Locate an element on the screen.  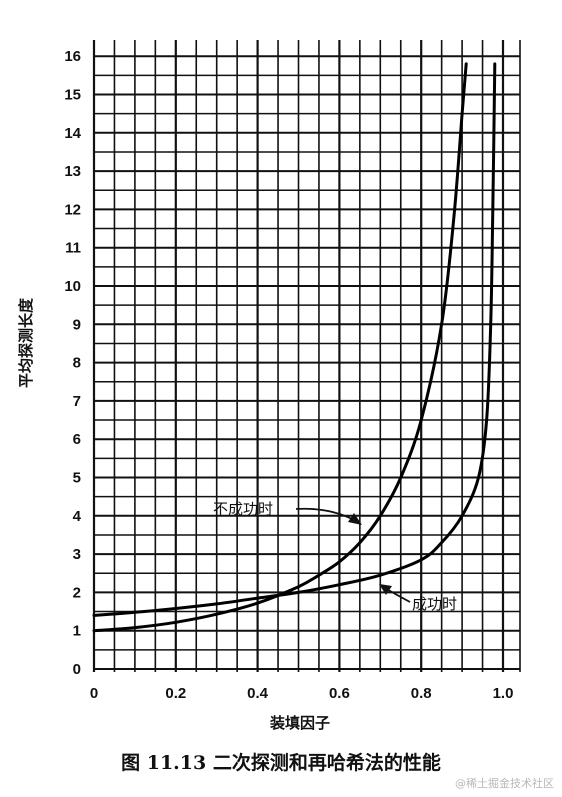
y-tick-label: 10 is located at coordinates (72, 286).